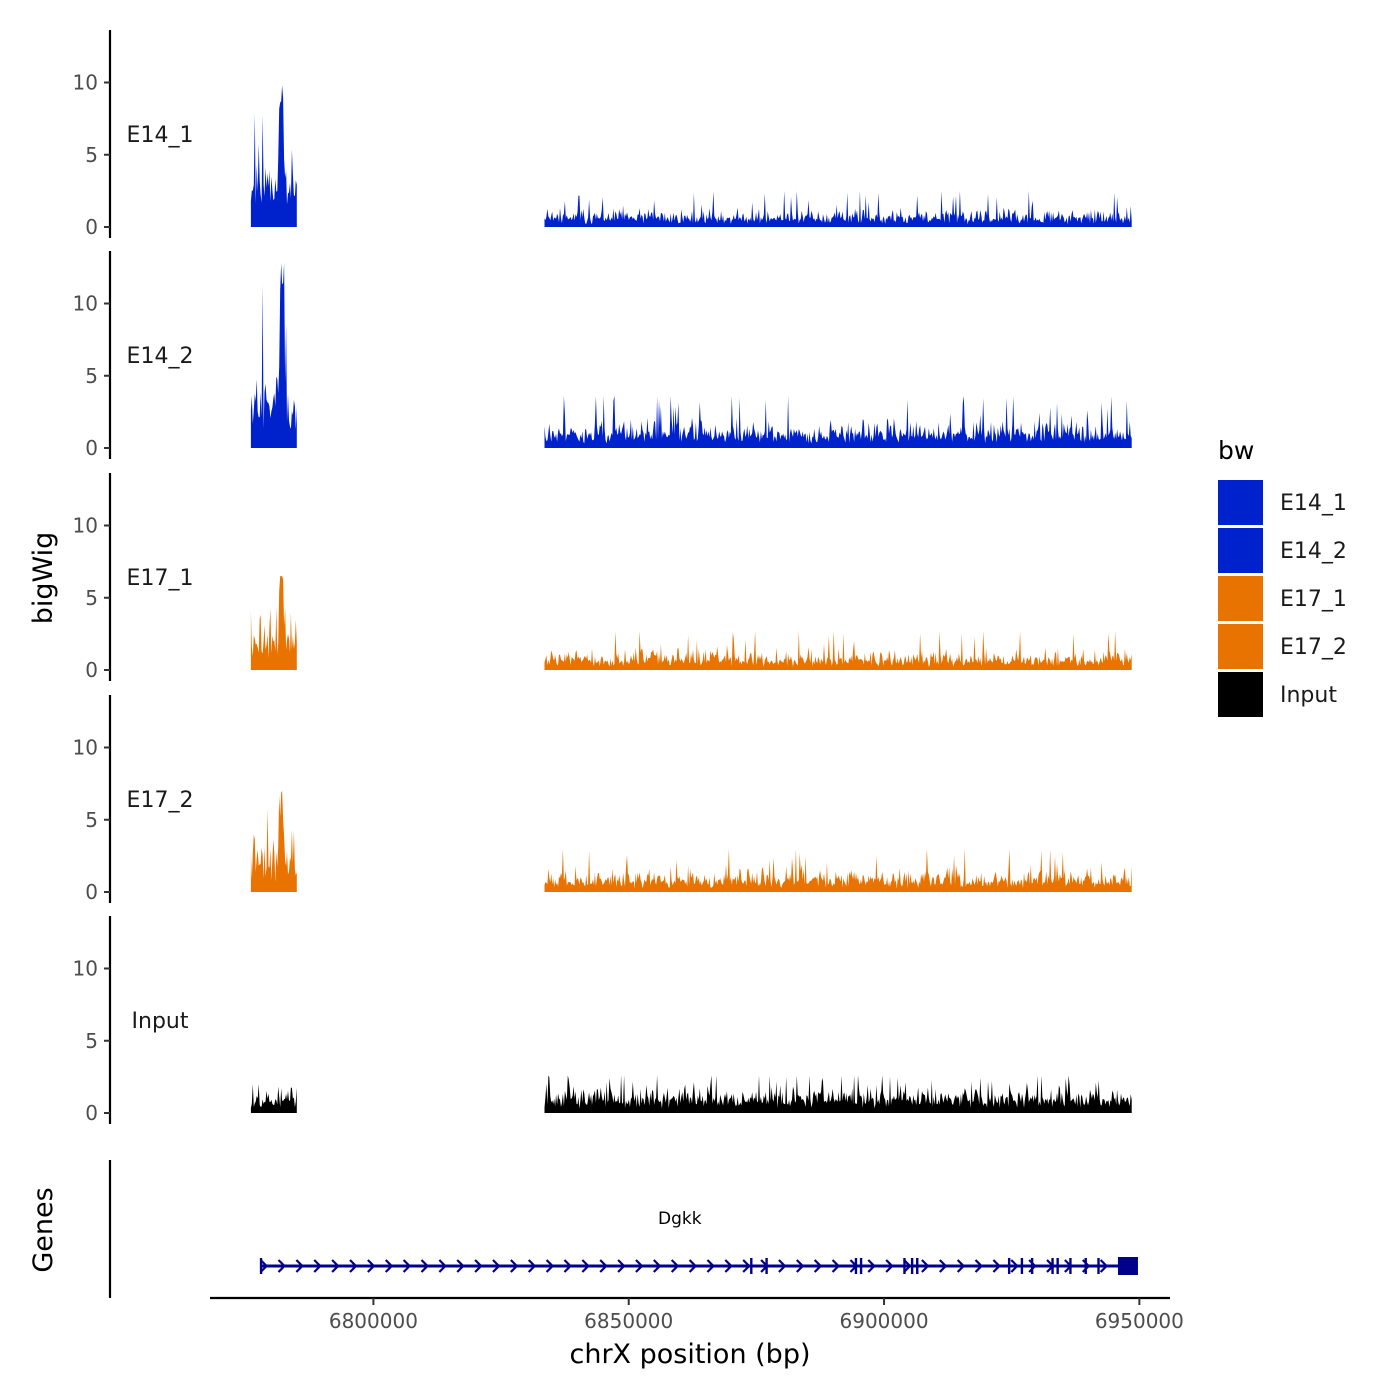  I want to click on track-label: E17_2, so click(160, 800).